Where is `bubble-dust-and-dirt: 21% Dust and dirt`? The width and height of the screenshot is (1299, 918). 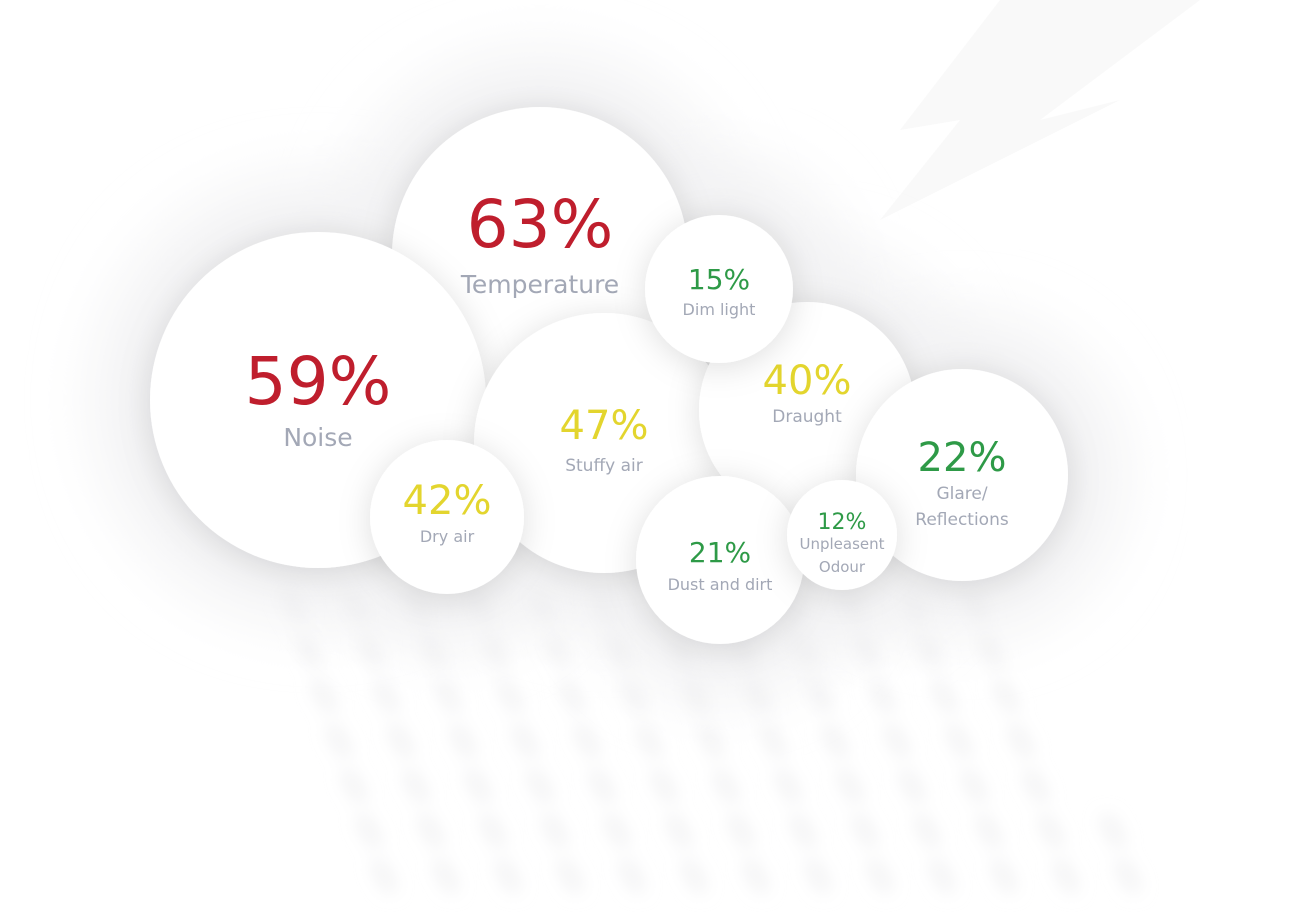
bubble-dust-and-dirt: 21% Dust and dirt is located at coordinates (720, 560).